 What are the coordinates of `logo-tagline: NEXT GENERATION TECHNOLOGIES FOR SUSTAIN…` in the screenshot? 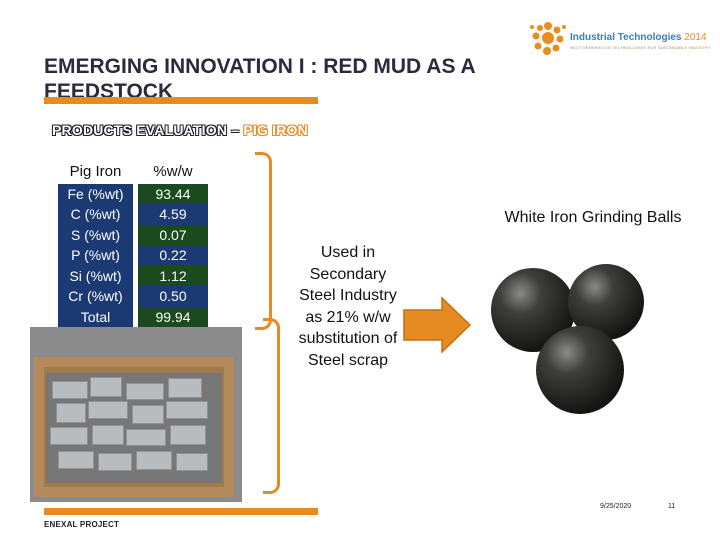 It's located at (640, 47).